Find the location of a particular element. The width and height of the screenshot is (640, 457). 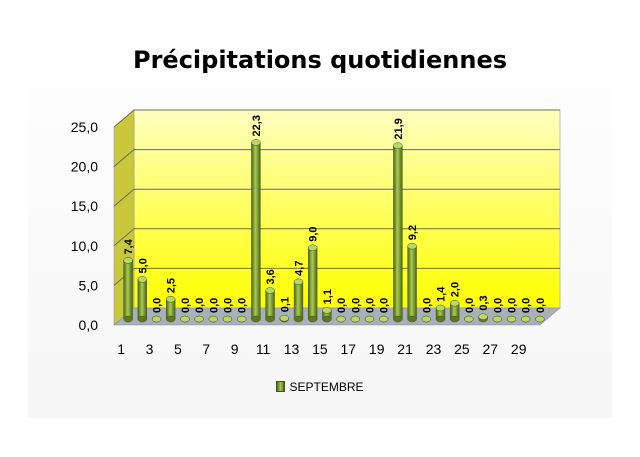

data-label: 0,3 is located at coordinates (484, 302).